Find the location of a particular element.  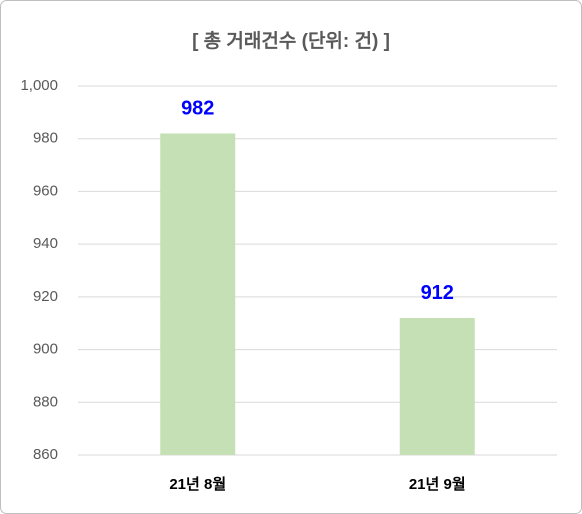

y-tick-label: 960 is located at coordinates (45, 190).